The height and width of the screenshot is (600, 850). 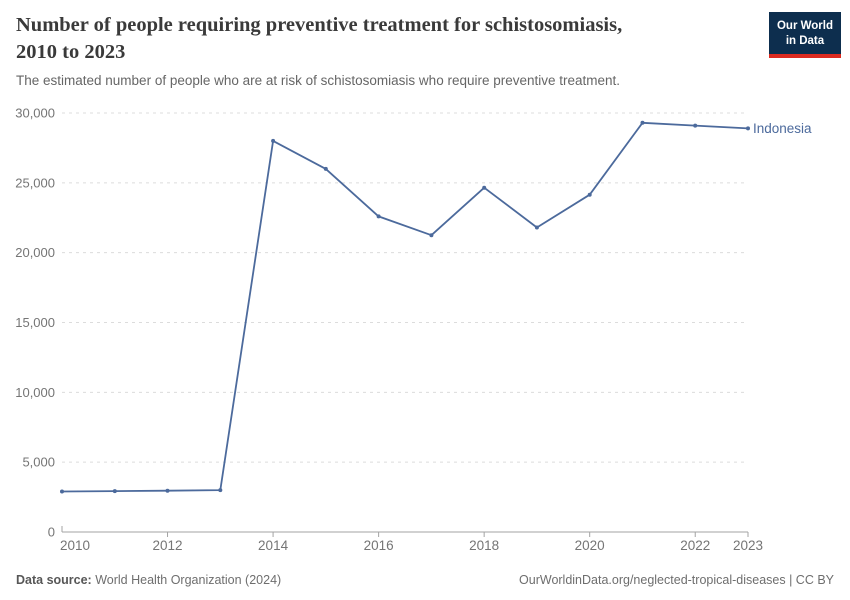 What do you see at coordinates (782, 128) in the screenshot?
I see `series-label: Indonesia` at bounding box center [782, 128].